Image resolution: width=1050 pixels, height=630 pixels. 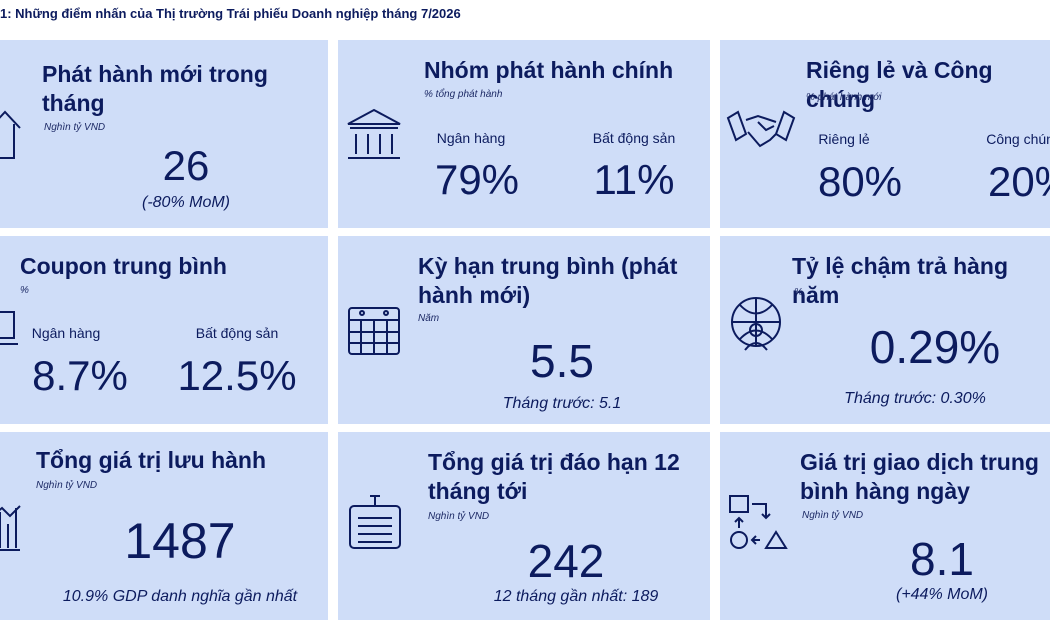 What do you see at coordinates (566, 561) in the screenshot?
I see `card-value: 242` at bounding box center [566, 561].